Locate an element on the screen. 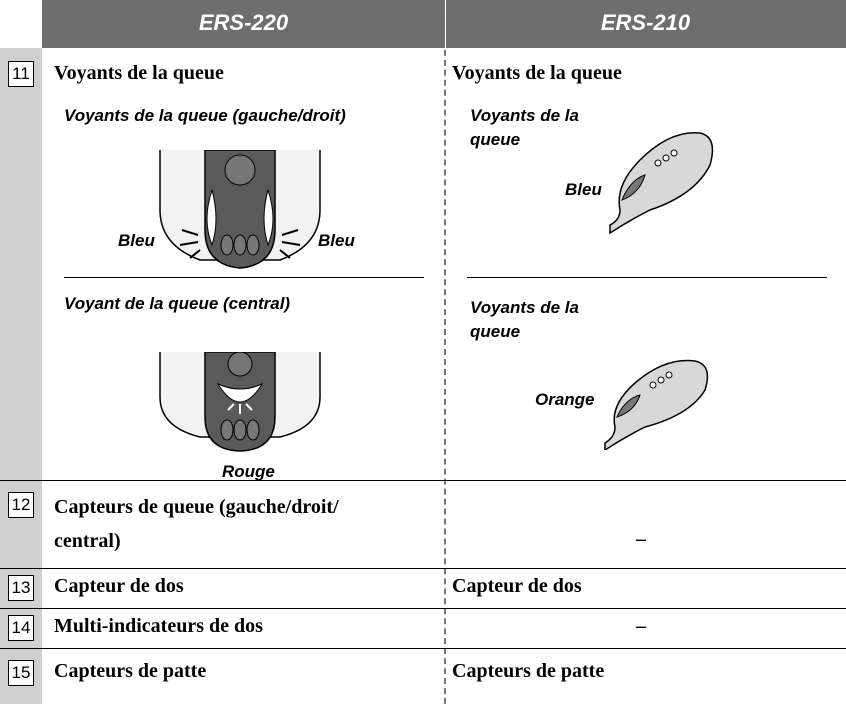  row-number: 11 is located at coordinates (21, 74).